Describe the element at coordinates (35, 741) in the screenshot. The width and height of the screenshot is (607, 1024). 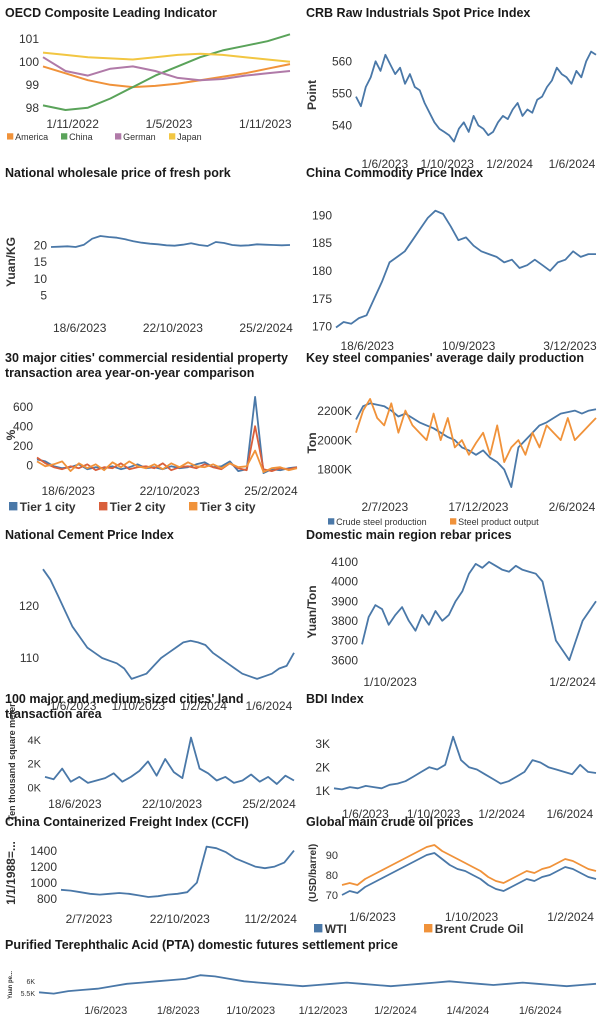
I see `y-tick-label: 4K` at that location.